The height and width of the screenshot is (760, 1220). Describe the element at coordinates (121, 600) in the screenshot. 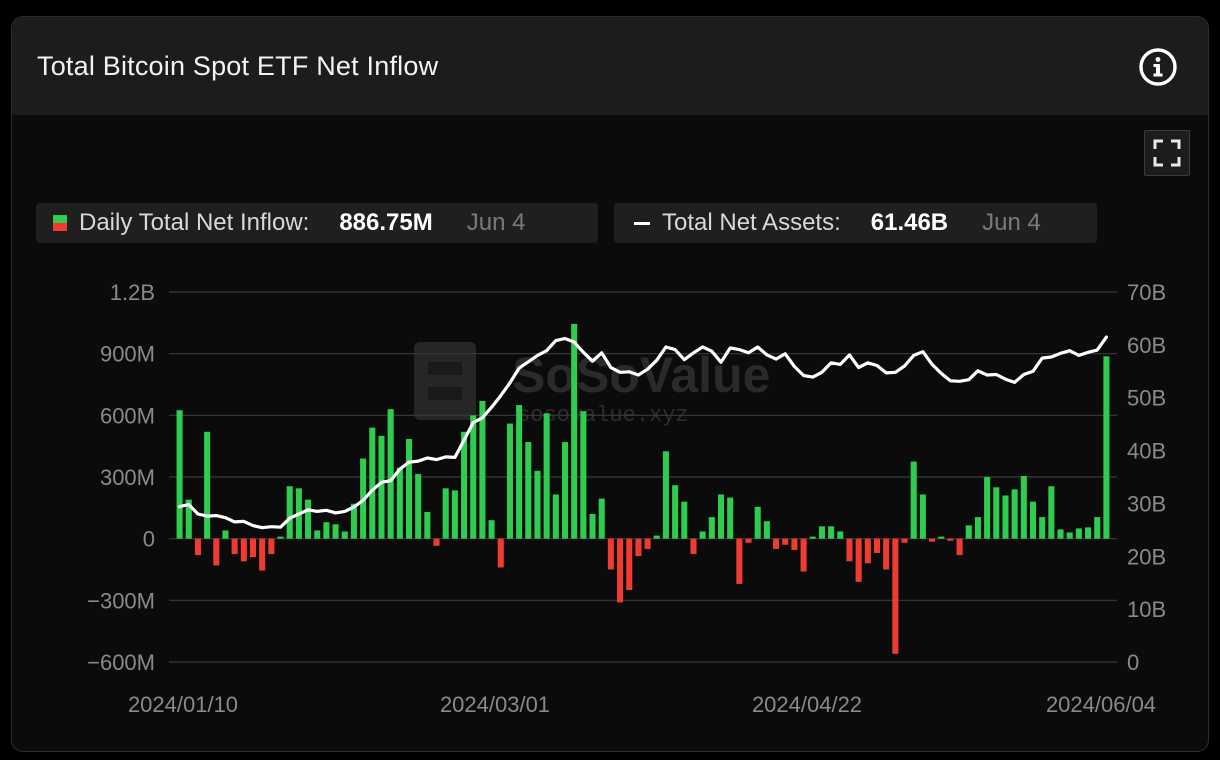

I see `y-left-tick-label: −300M` at that location.